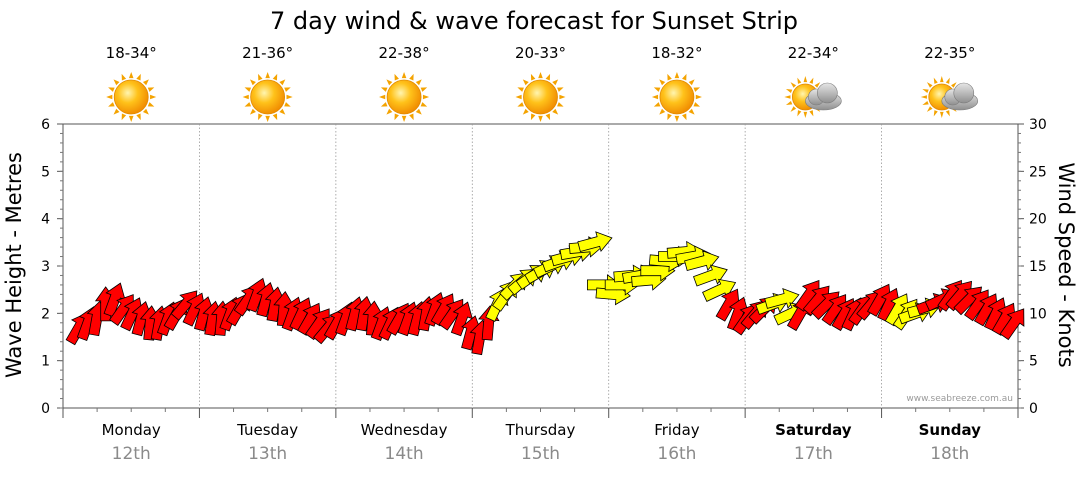  Describe the element at coordinates (1038, 314) in the screenshot. I see `right-tick-label: 10` at that location.